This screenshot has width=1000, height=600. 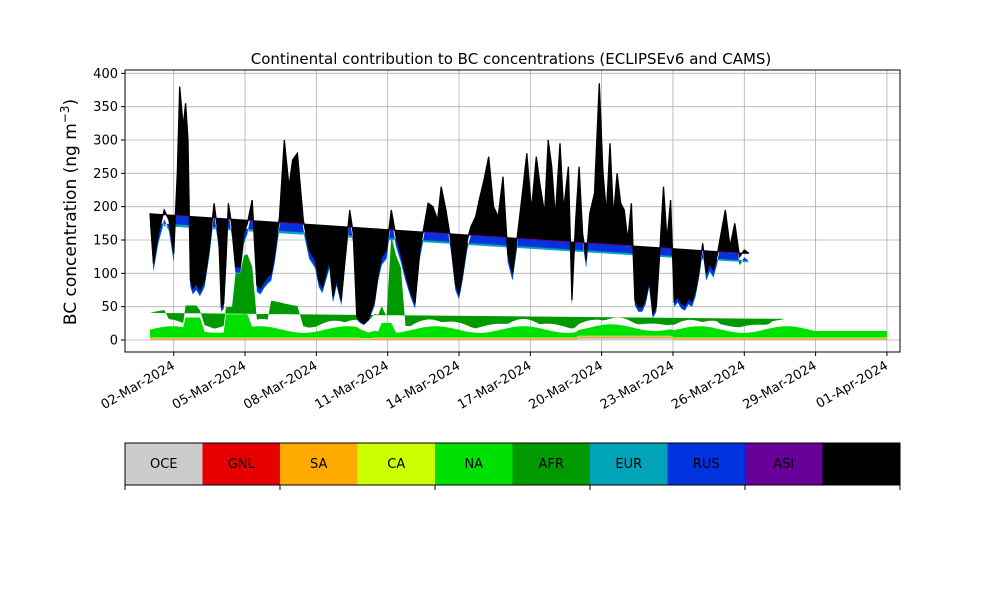 I want to click on legend-label: ASI, so click(x=783, y=464).